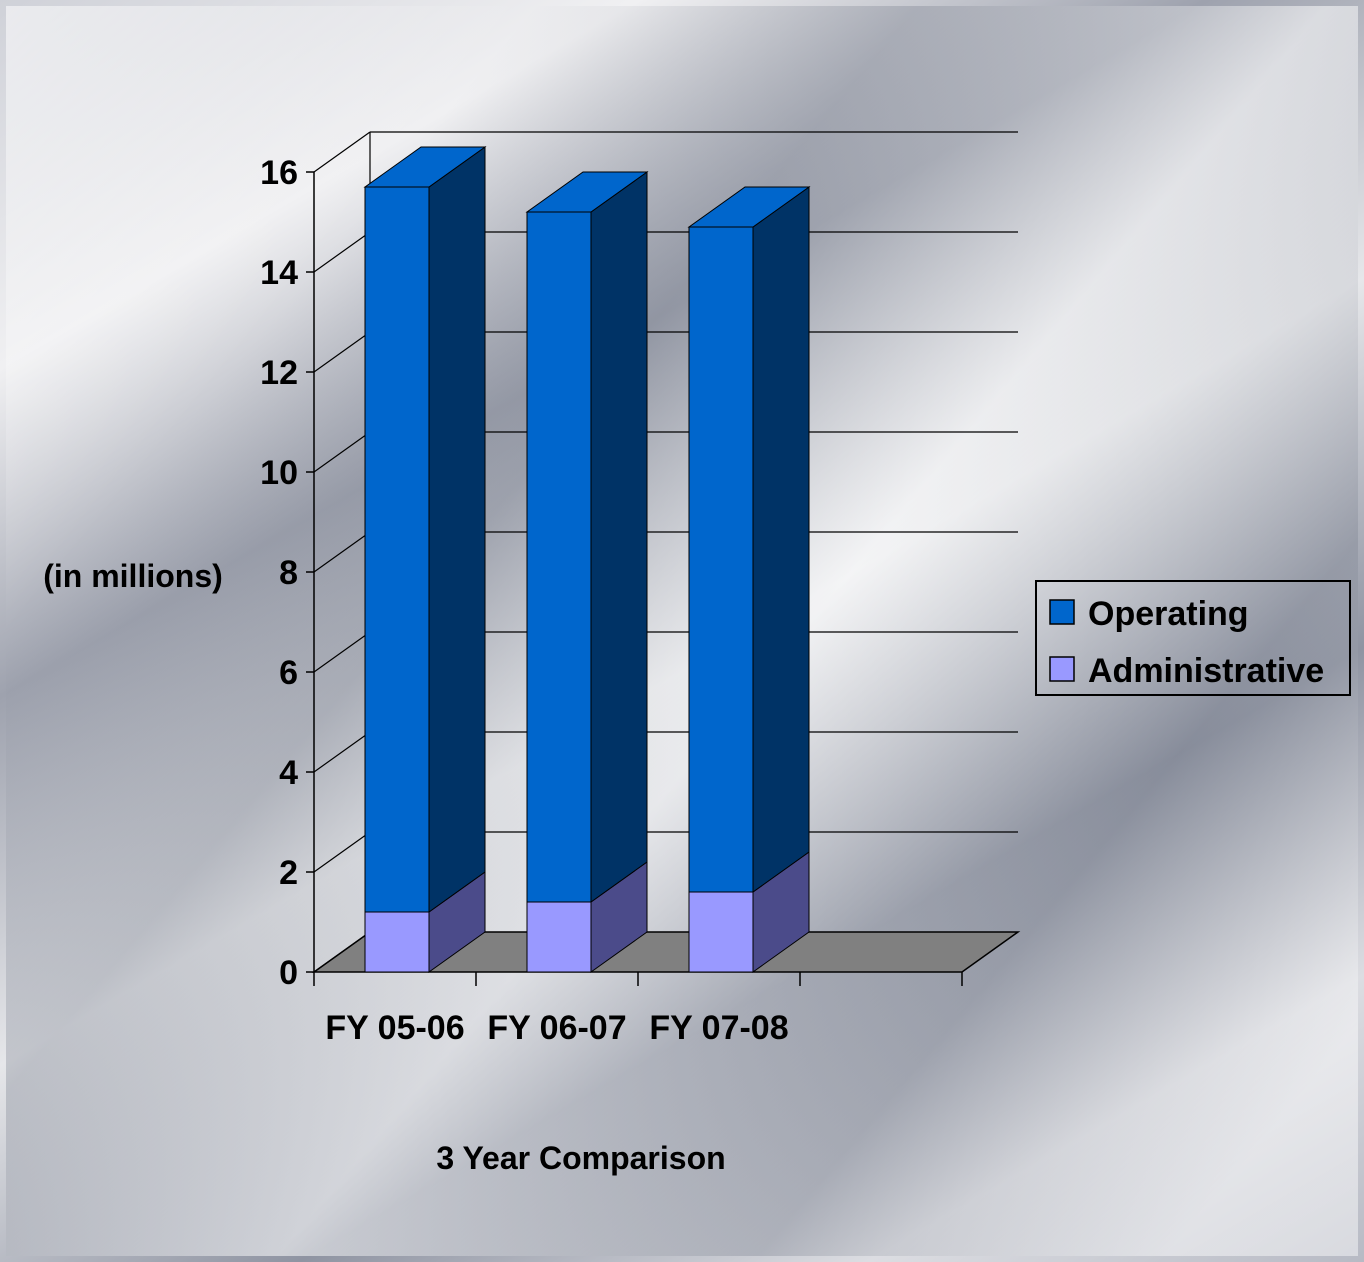 This screenshot has width=1364, height=1262. What do you see at coordinates (288, 773) in the screenshot?
I see `y-tick-label: 4` at bounding box center [288, 773].